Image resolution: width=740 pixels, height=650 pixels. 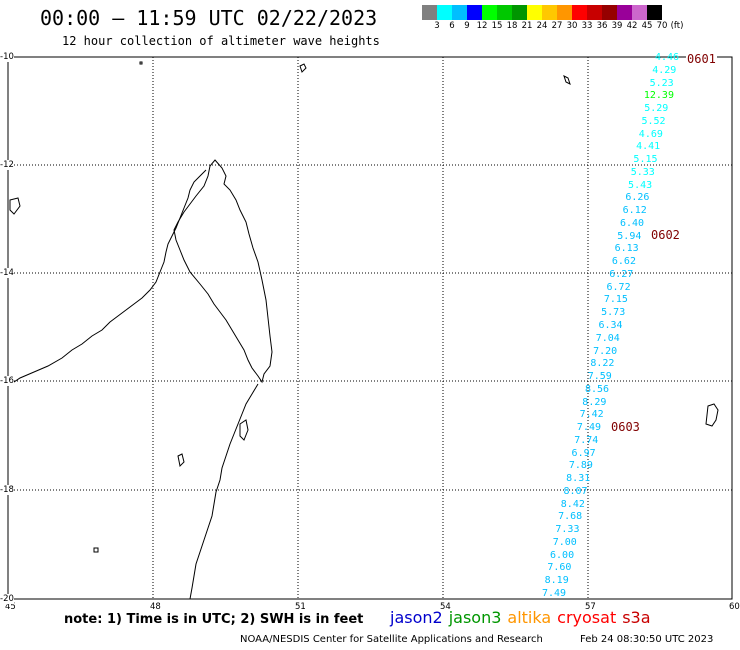 What do you see at coordinates (155, 607) in the screenshot?
I see `lon-label: 48` at bounding box center [155, 607].